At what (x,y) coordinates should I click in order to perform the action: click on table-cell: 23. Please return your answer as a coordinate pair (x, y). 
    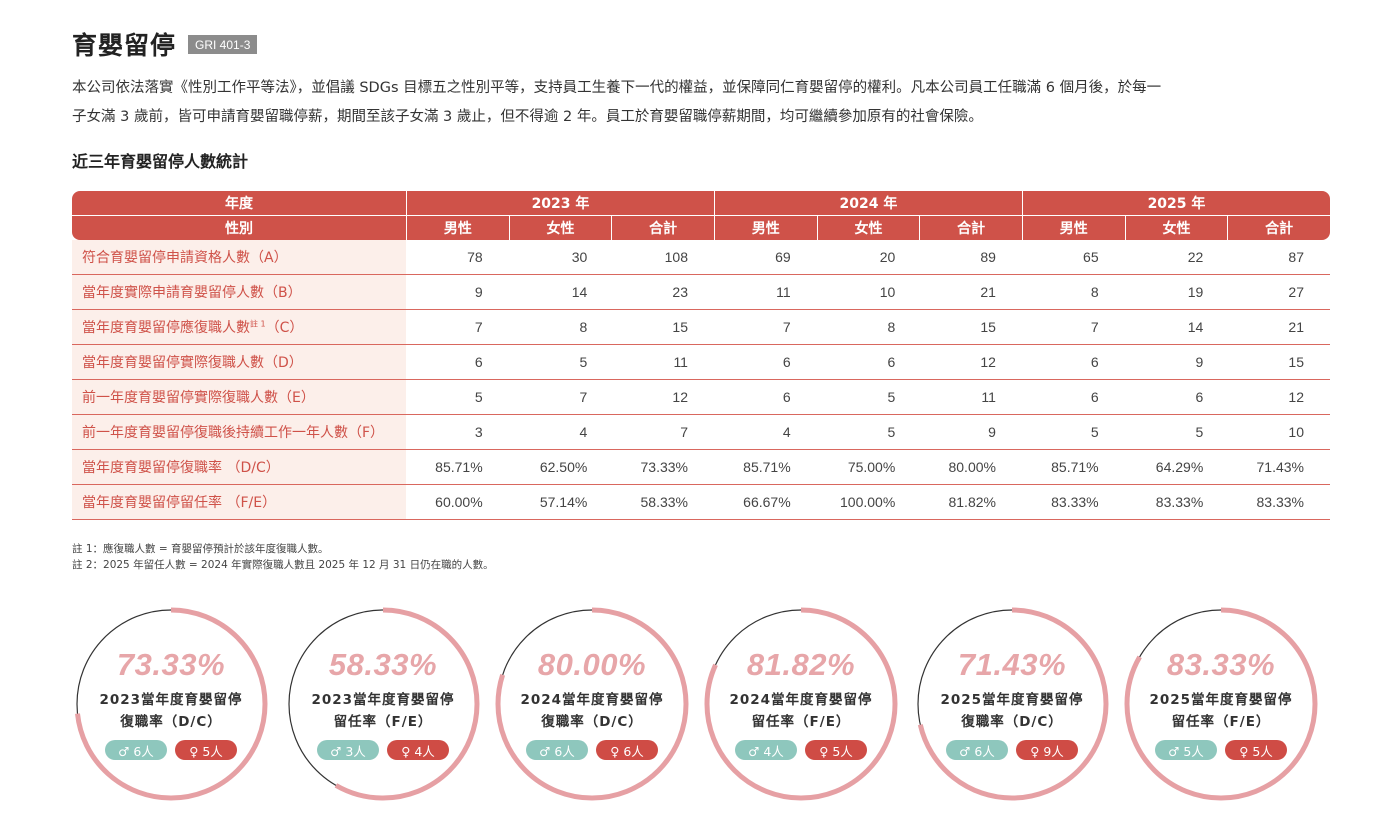
    Looking at the image, I should click on (662, 292).